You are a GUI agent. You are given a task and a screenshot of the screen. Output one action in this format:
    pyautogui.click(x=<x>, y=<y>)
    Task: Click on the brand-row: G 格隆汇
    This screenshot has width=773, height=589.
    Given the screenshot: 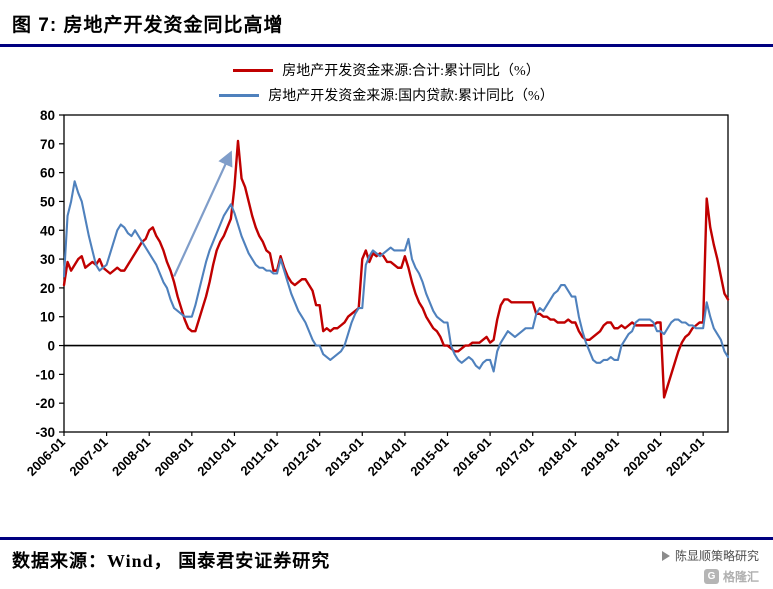 What is the action you would take?
    pyautogui.click(x=731, y=576)
    